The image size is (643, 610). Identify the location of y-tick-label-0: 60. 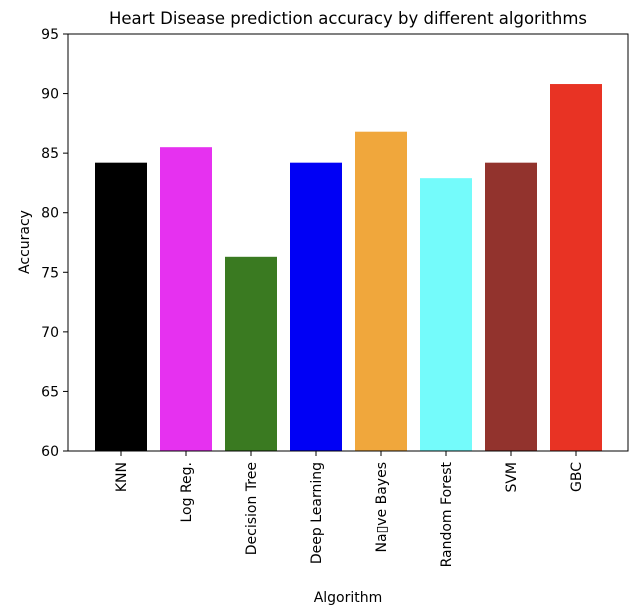
(50, 452).